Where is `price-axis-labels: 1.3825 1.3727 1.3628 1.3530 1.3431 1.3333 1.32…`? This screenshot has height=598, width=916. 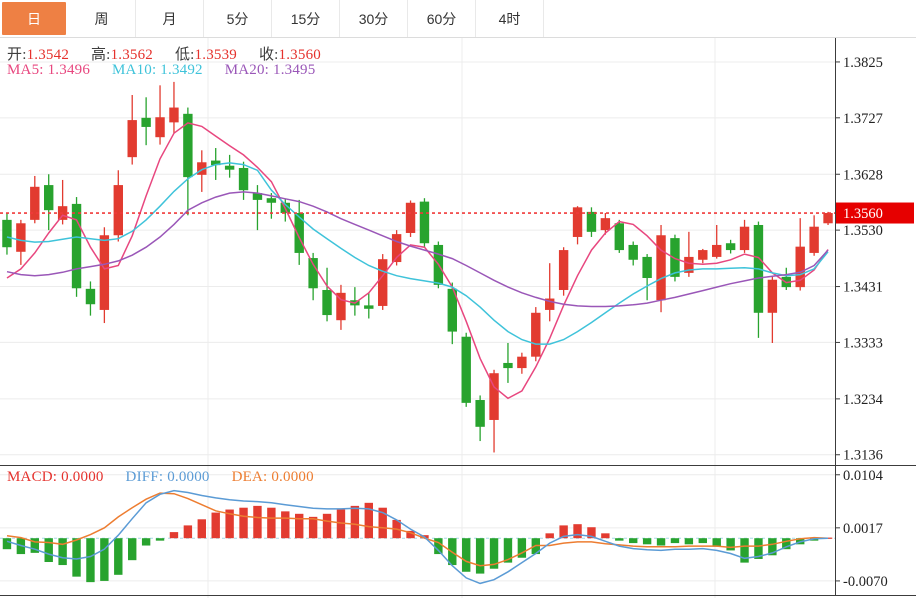
price-axis-labels: 1.3825 1.3727 1.3628 1.3530 1.3431 1.3333 1.32… is located at coordinates (859, 259).